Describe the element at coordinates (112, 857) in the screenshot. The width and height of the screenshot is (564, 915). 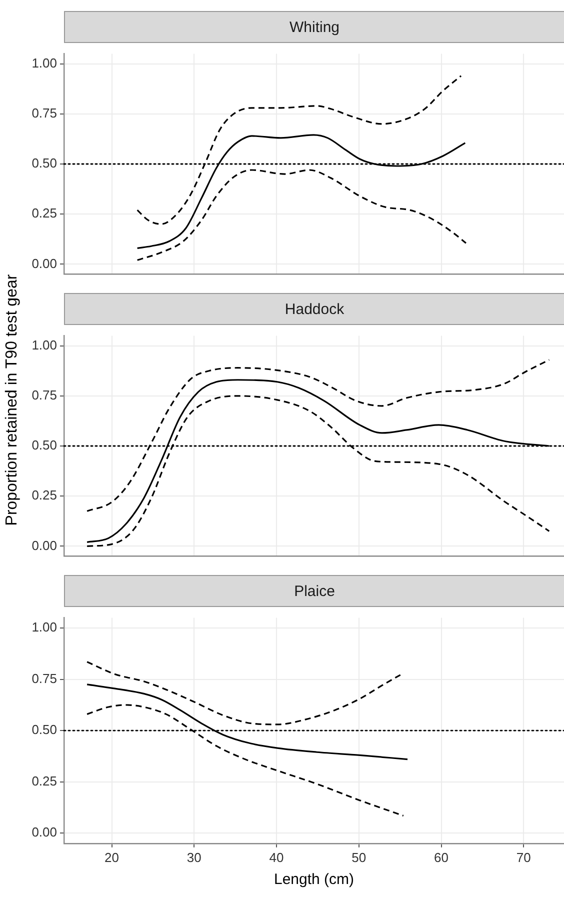
I see `x-tick-label: 20` at that location.